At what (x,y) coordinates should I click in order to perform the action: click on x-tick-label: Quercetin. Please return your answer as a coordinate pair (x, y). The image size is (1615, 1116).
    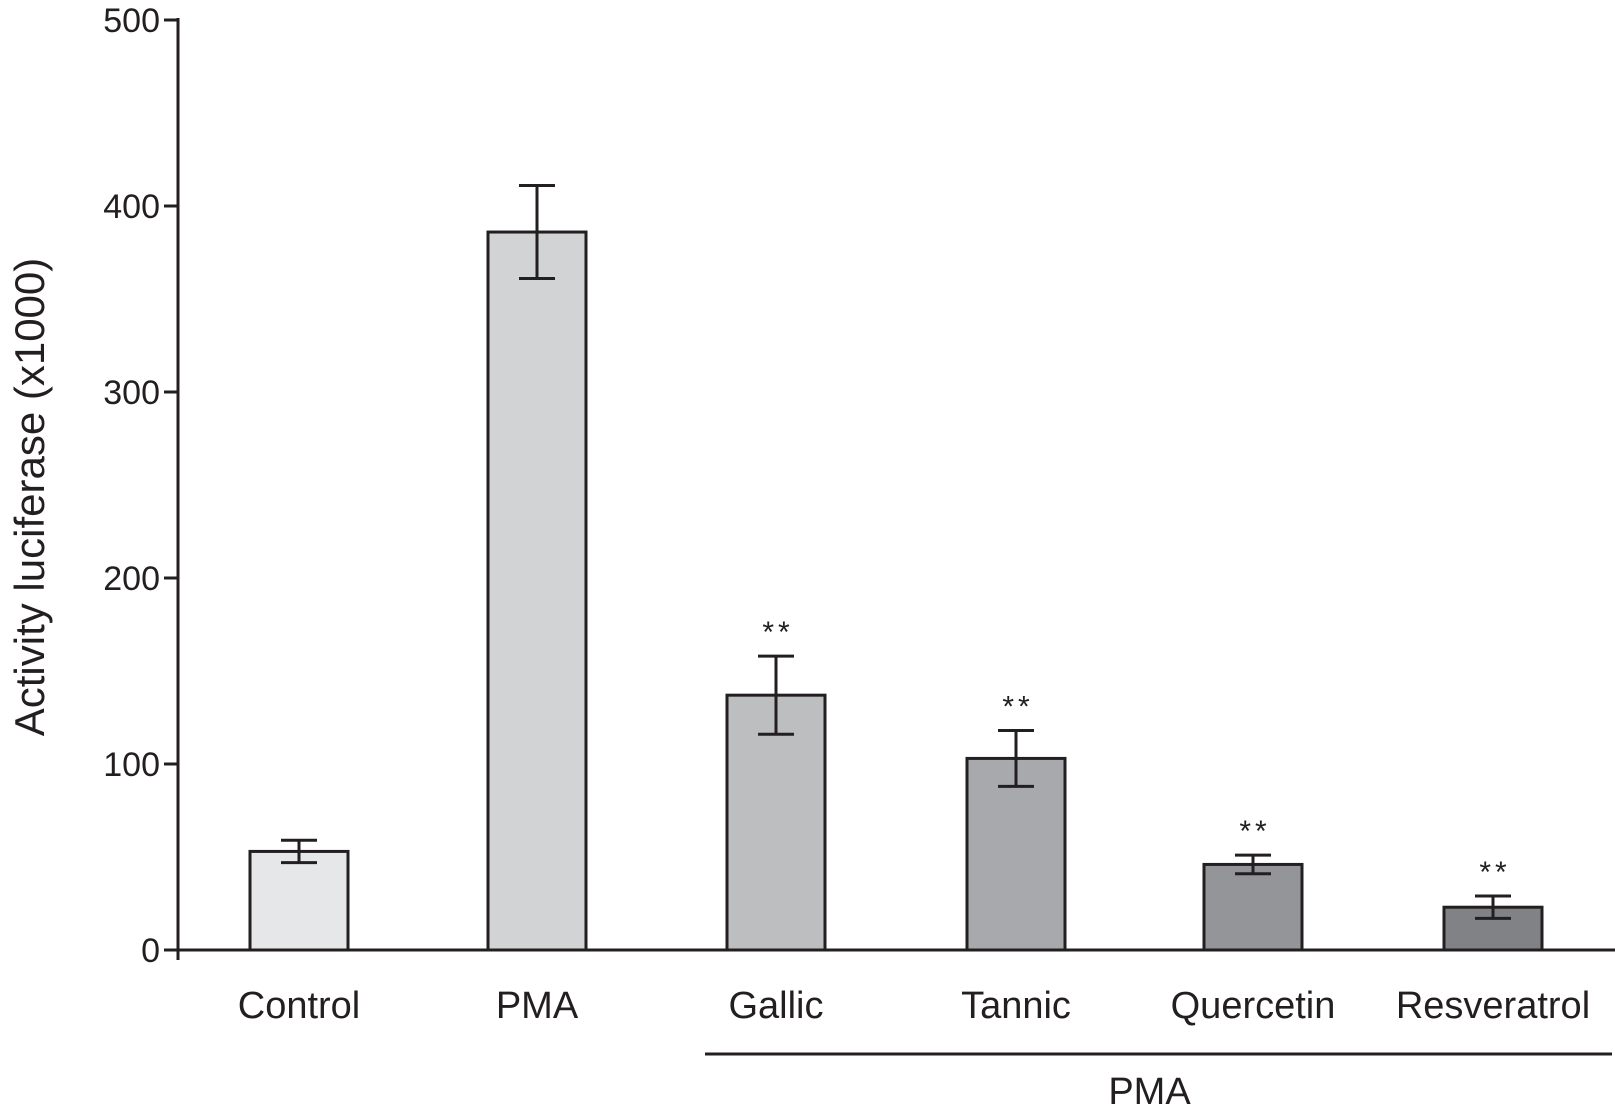
    Looking at the image, I should click on (1253, 1006).